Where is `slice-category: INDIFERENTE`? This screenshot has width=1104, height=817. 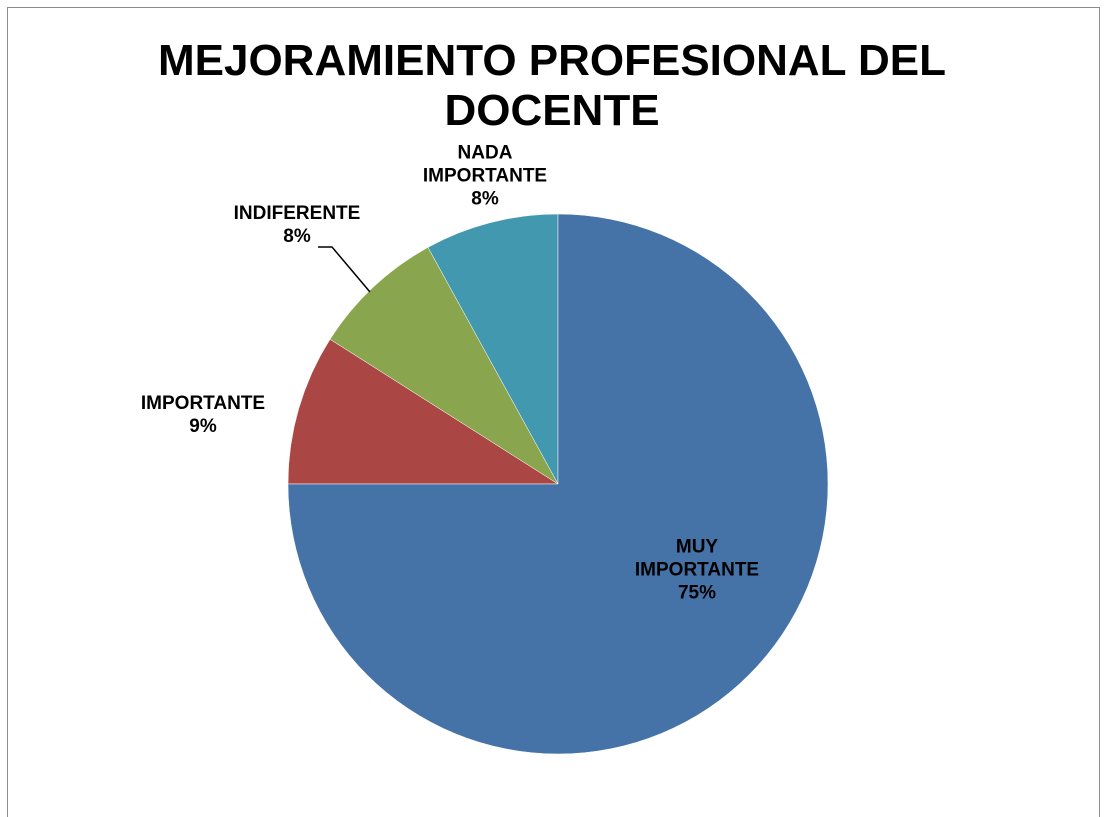 slice-category: INDIFERENTE is located at coordinates (297, 213).